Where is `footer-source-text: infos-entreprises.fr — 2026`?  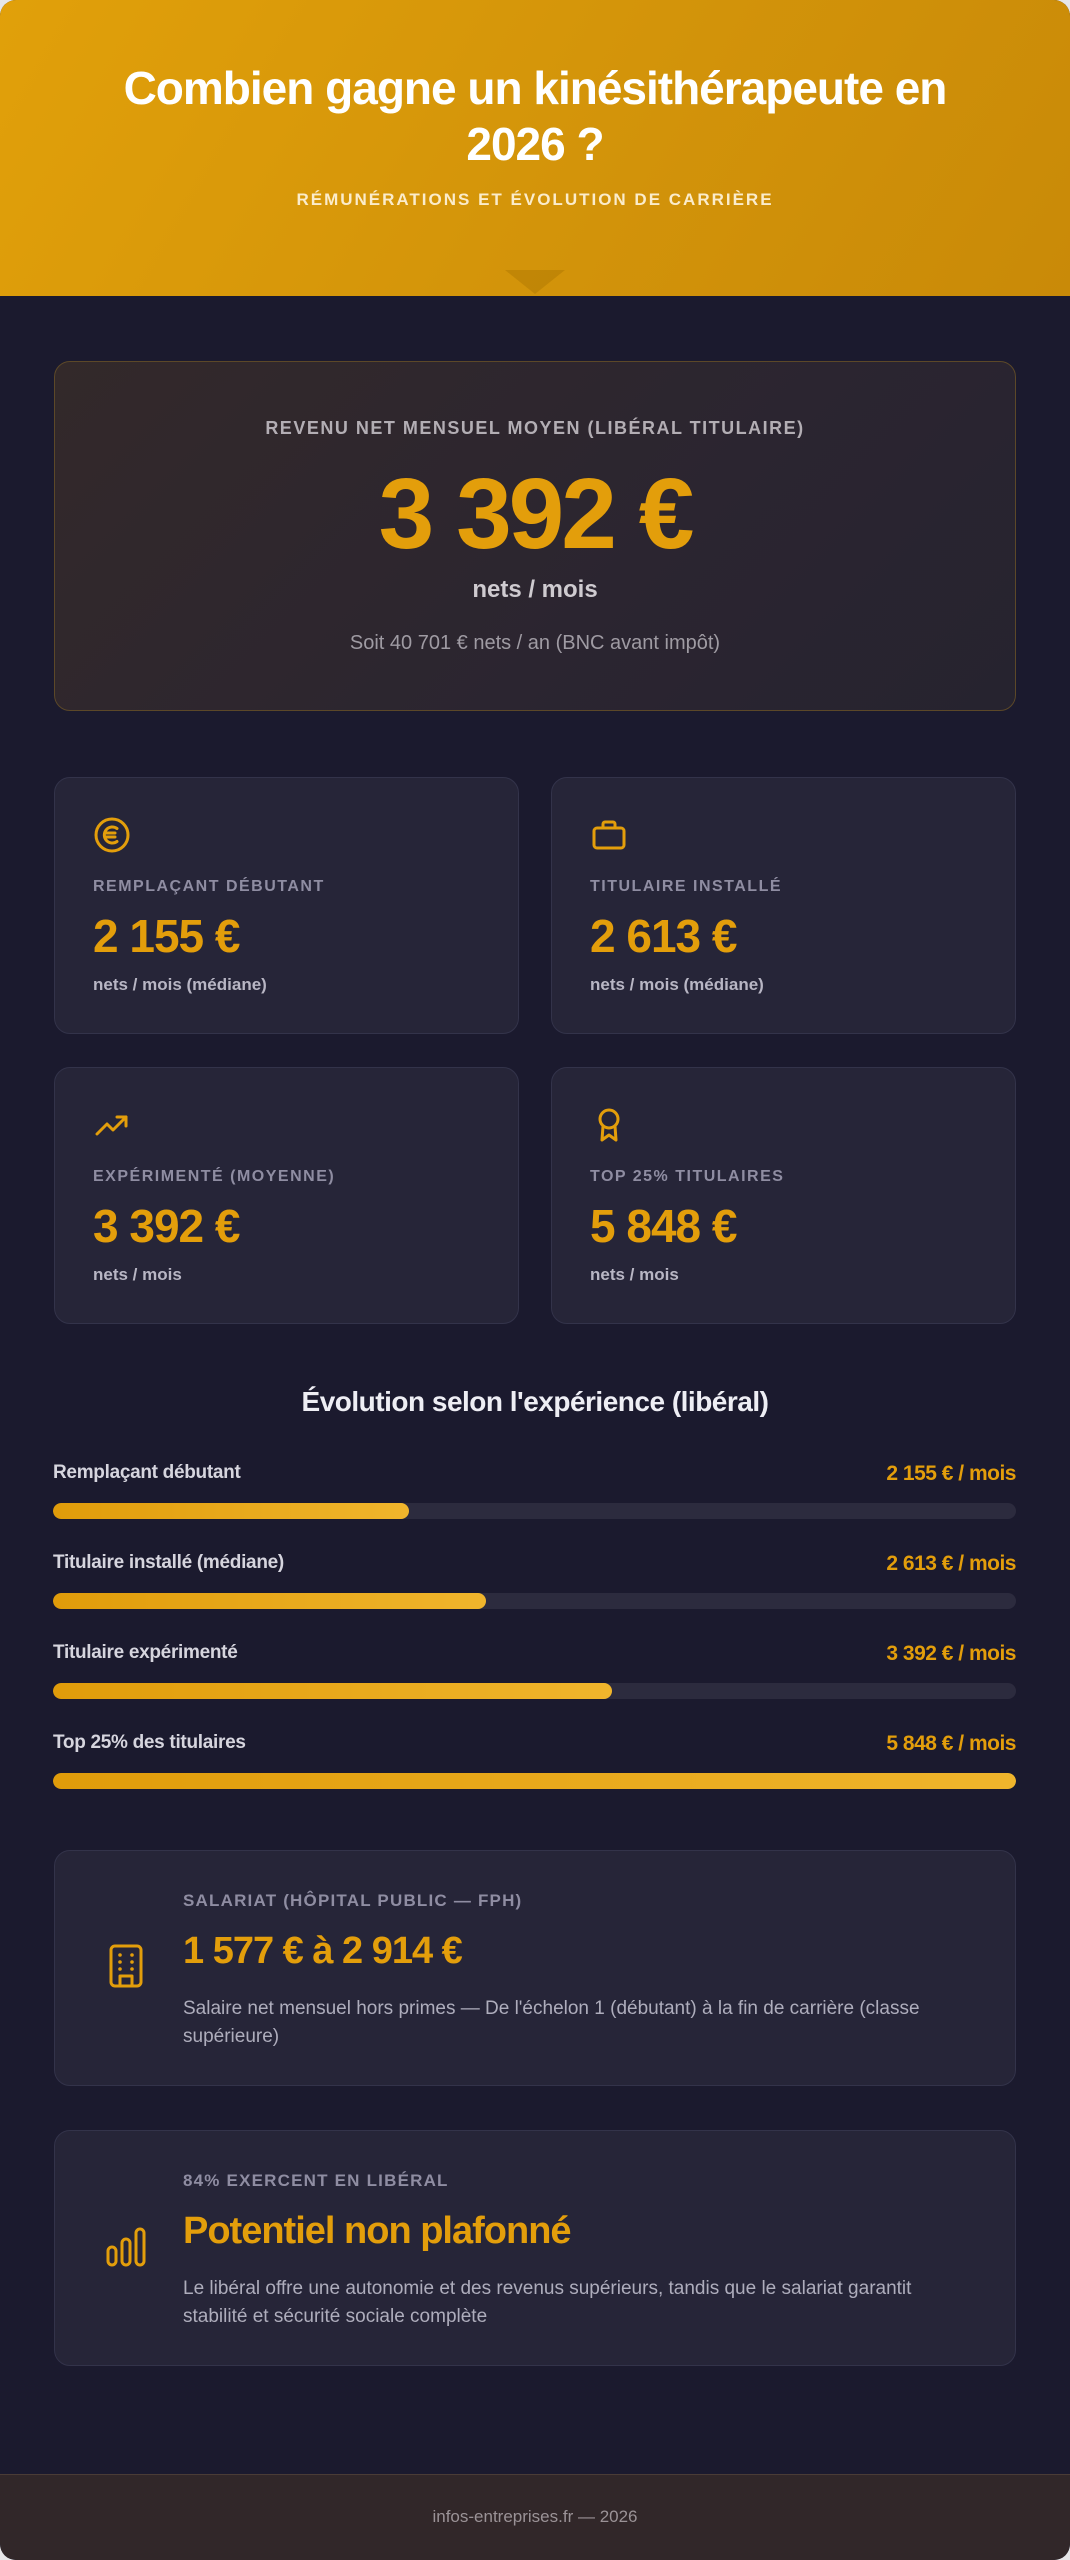
footer-source-text: infos-entreprises.fr — 2026 is located at coordinates (535, 2516).